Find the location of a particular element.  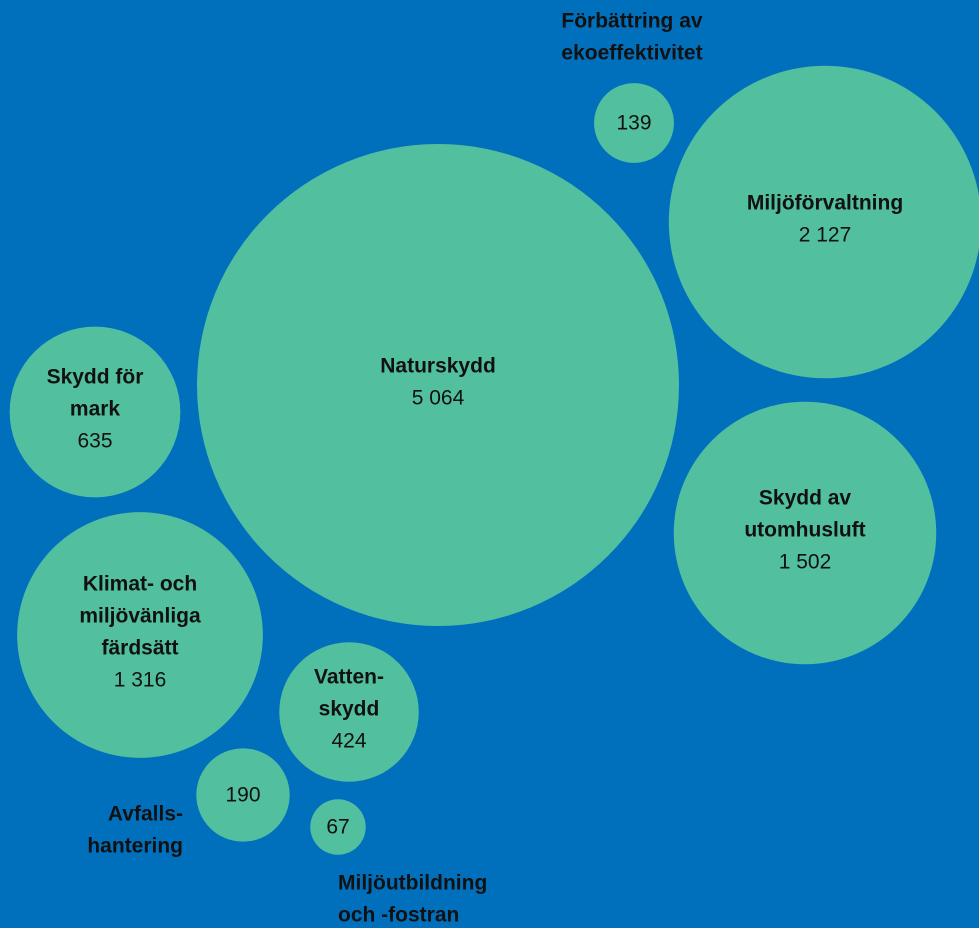

bubble-label: och -fostran is located at coordinates (398, 915).